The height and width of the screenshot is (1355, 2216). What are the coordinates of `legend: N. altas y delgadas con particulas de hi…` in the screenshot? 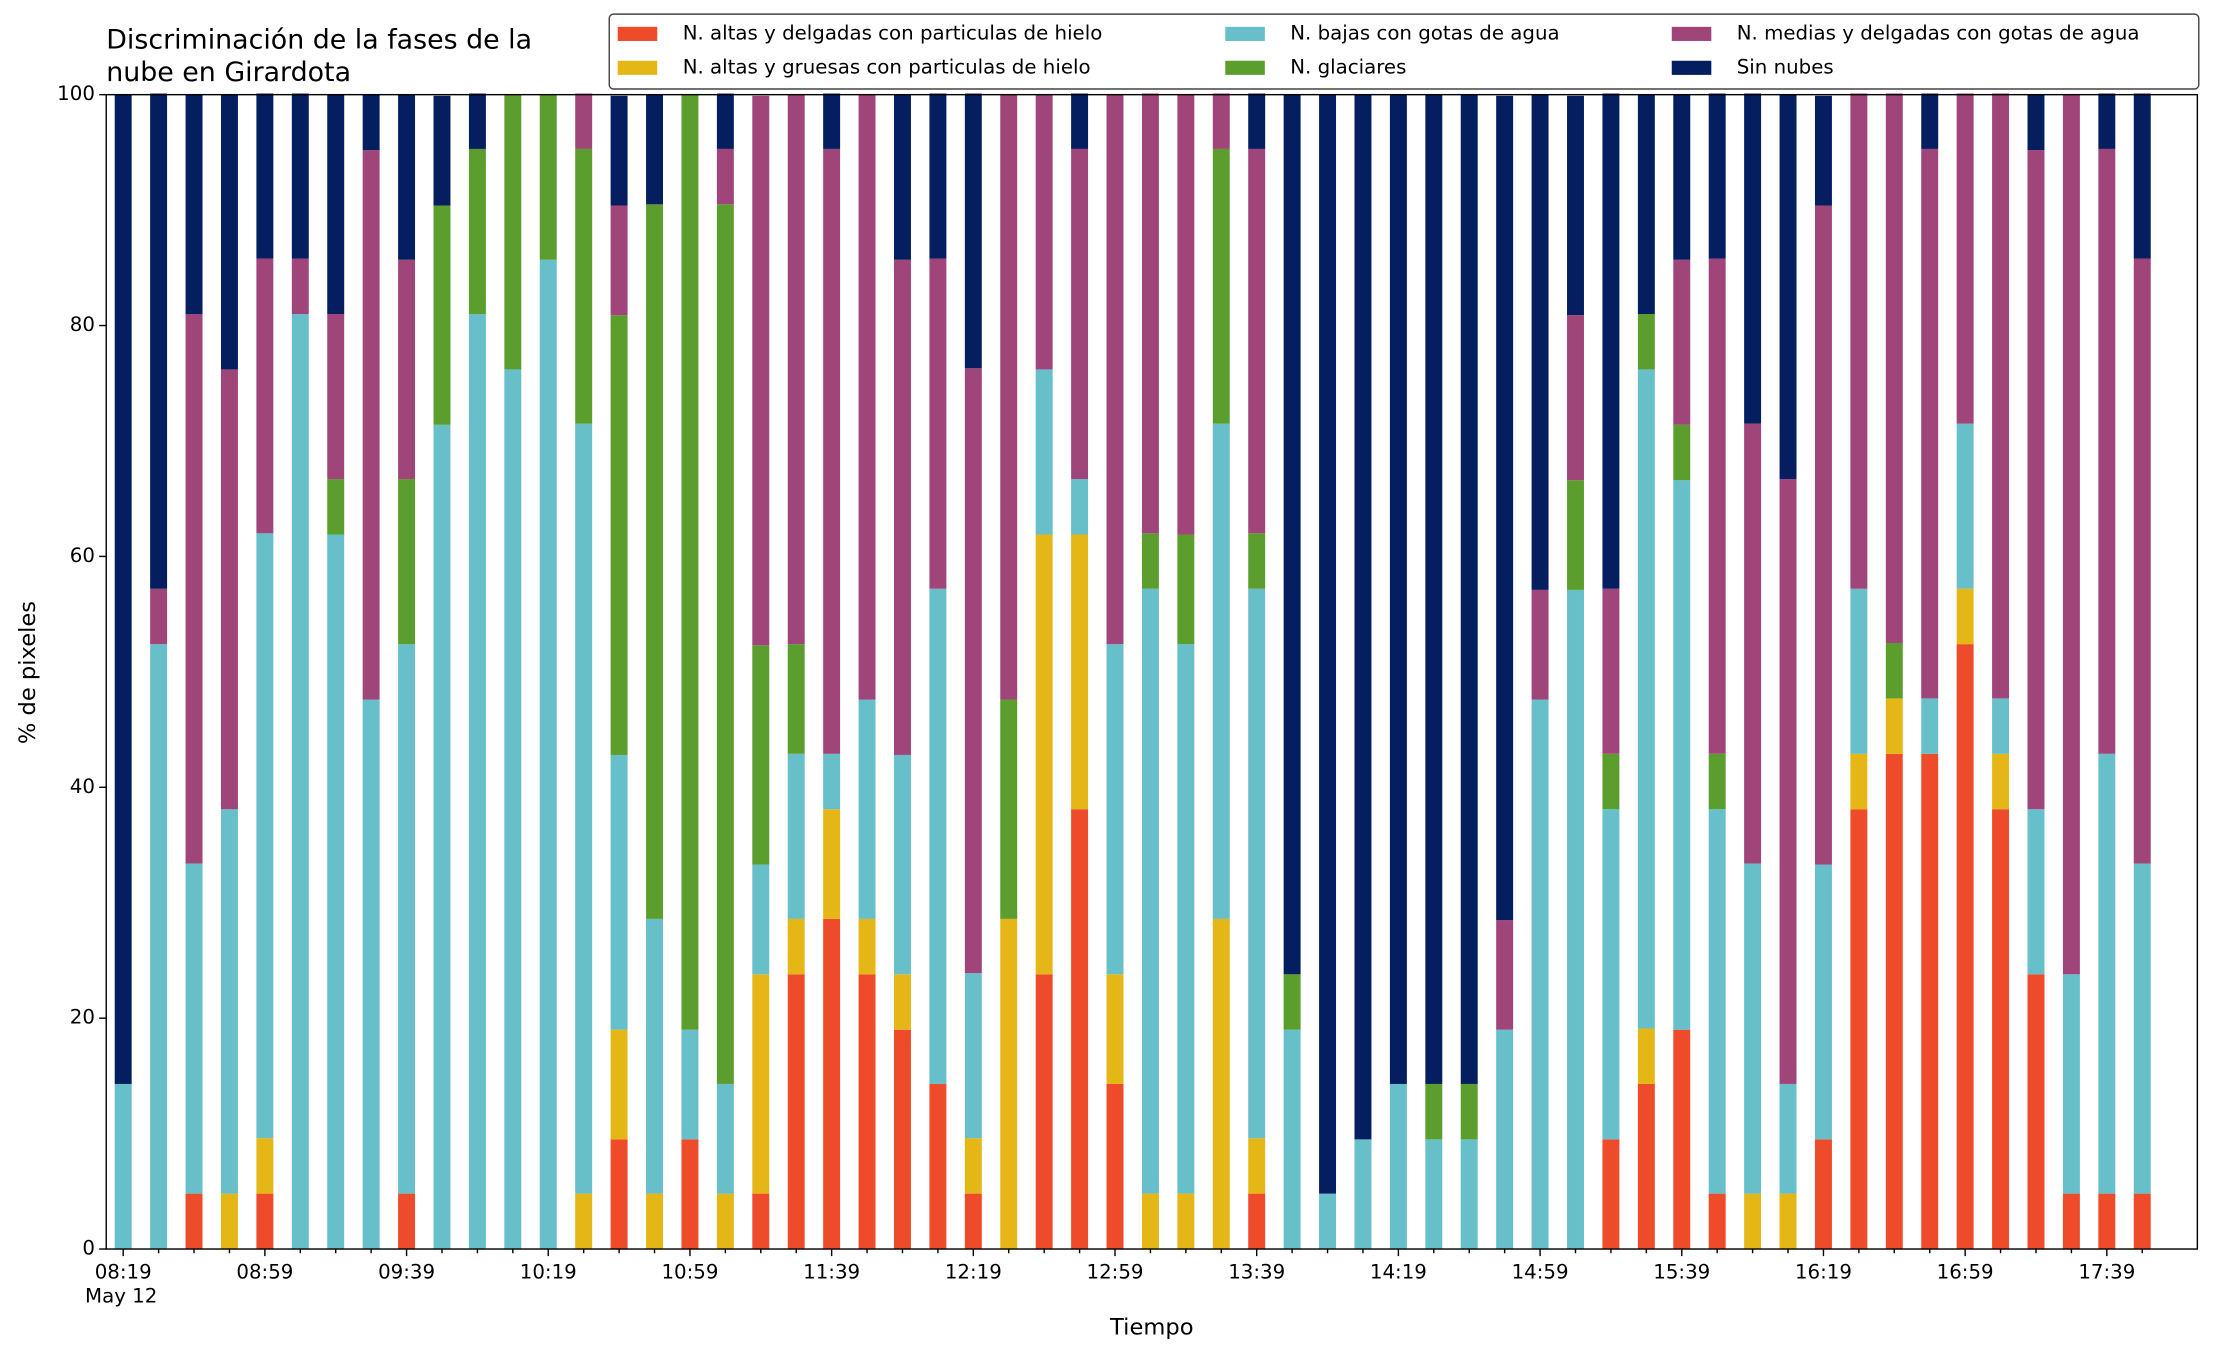 It's located at (1404, 51).